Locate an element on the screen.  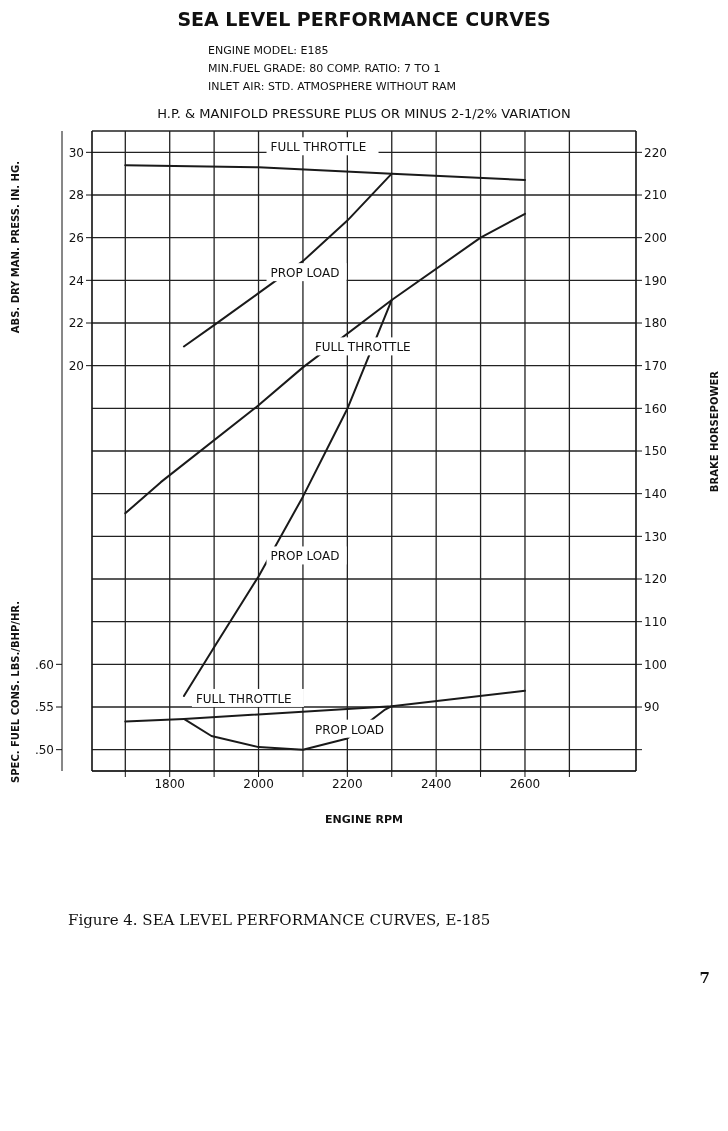
y2-tick-label: 120 is located at coordinates (655, 579).